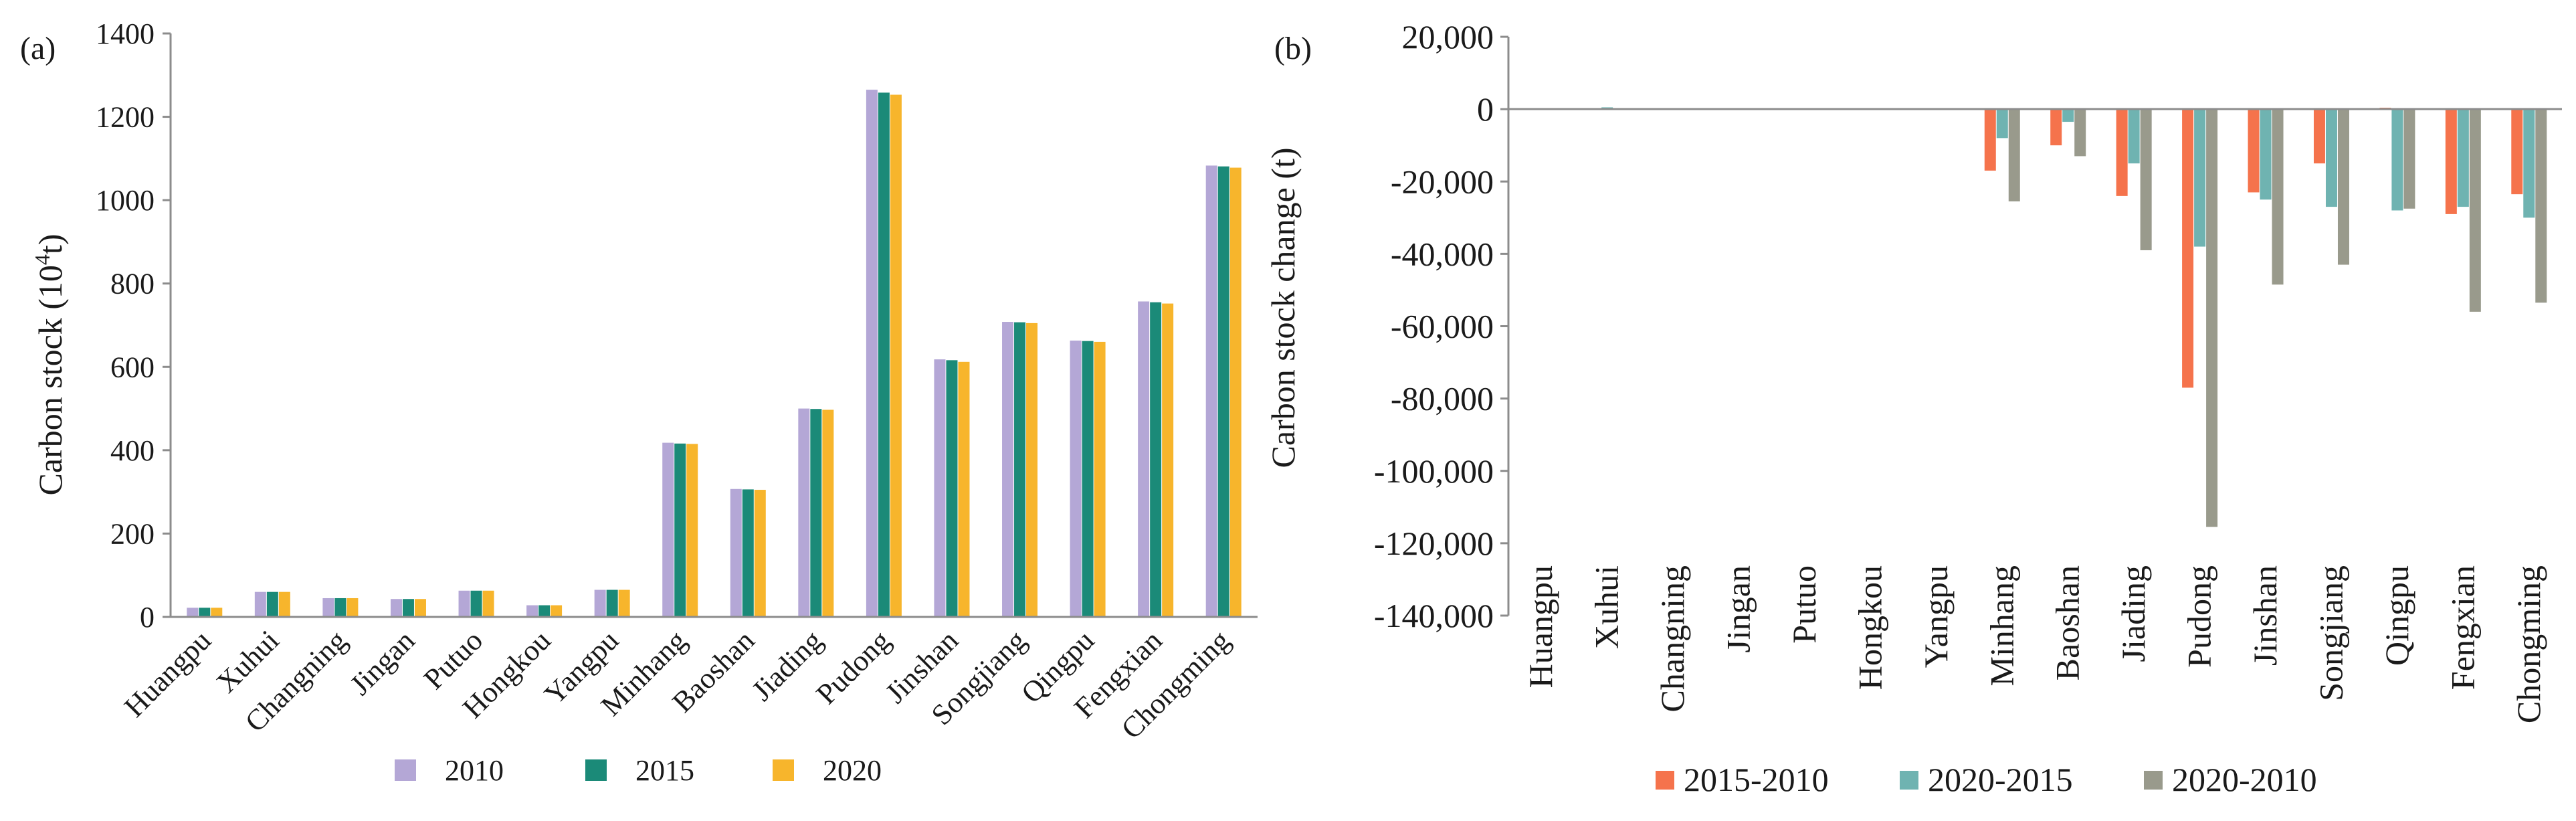 The image size is (2576, 821). Describe the element at coordinates (2529, 164) in the screenshot. I see `panel-b-bar-2020-2015-Chongming` at that location.